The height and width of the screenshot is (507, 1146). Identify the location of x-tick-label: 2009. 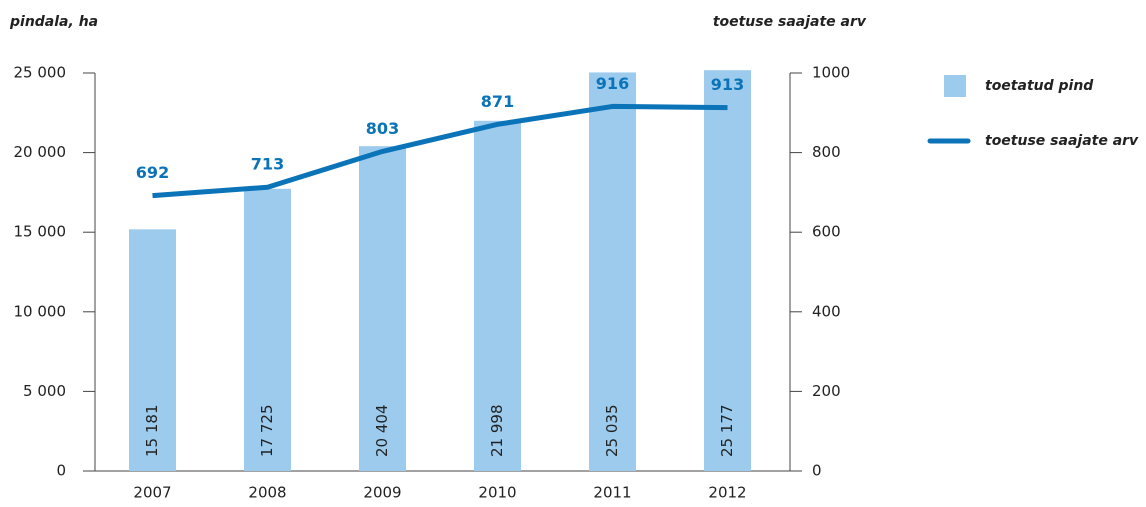
(382, 493).